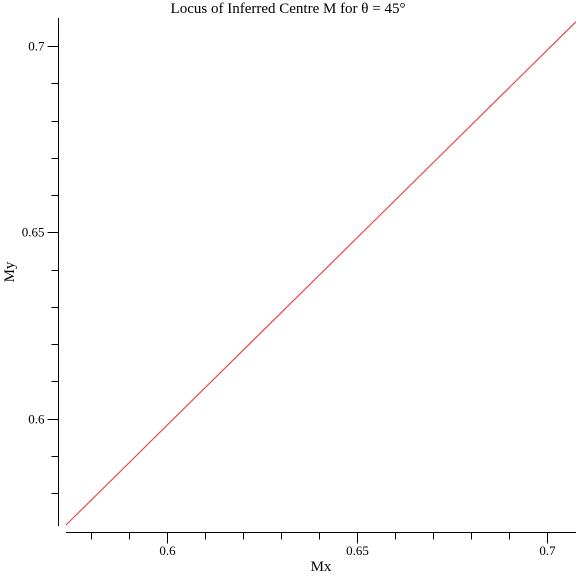 The height and width of the screenshot is (576, 576). Describe the element at coordinates (10, 271) in the screenshot. I see `y-axis-label: My` at that location.